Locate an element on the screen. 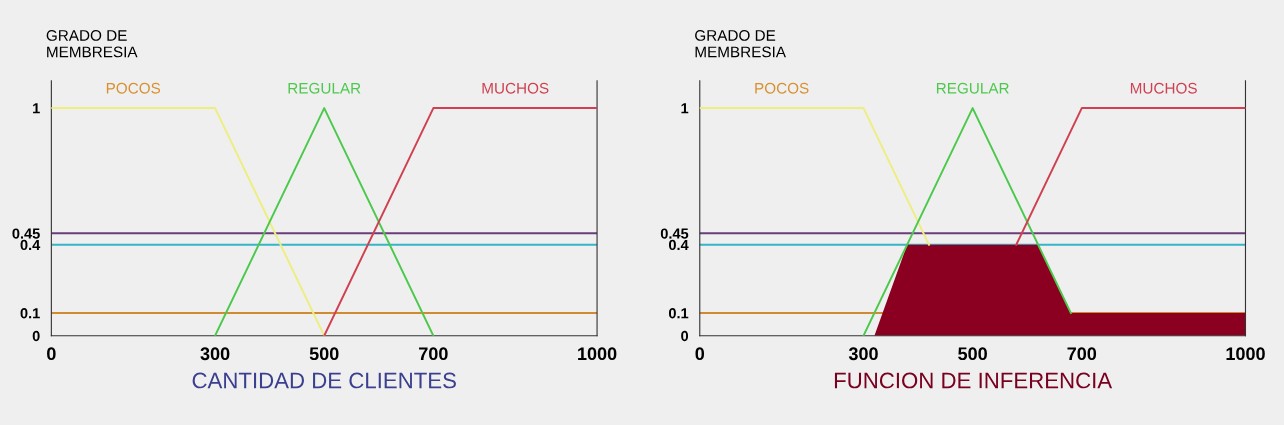  x-axis-title: FUNCION DE INFERENCIA is located at coordinates (973, 380).